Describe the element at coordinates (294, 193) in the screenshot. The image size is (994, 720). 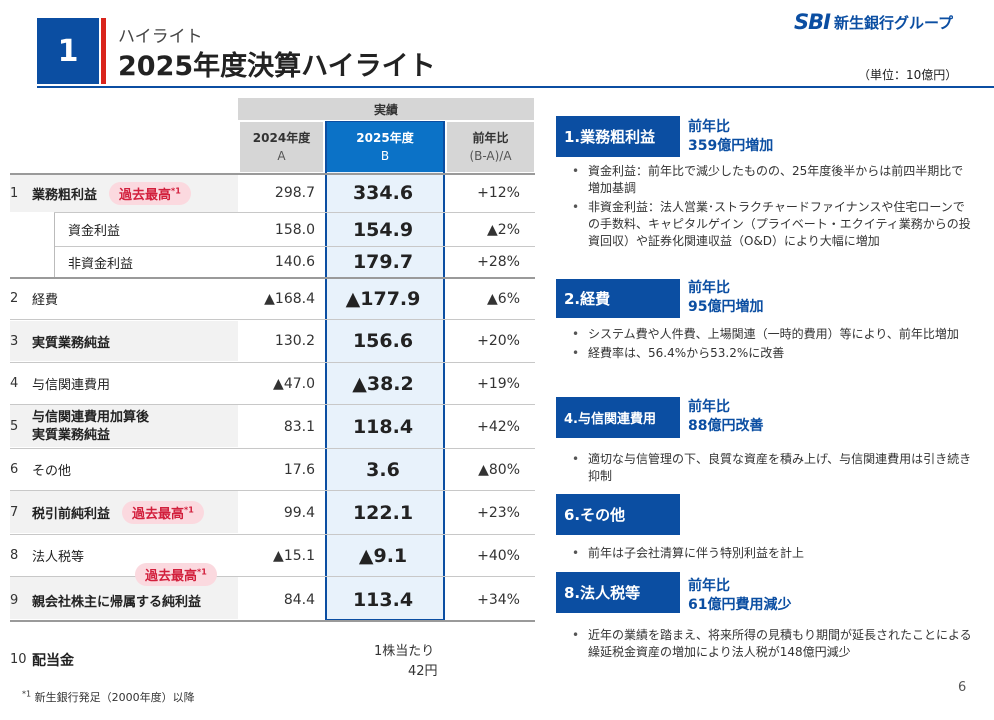
I see `value-fy2024: 298.7` at that location.